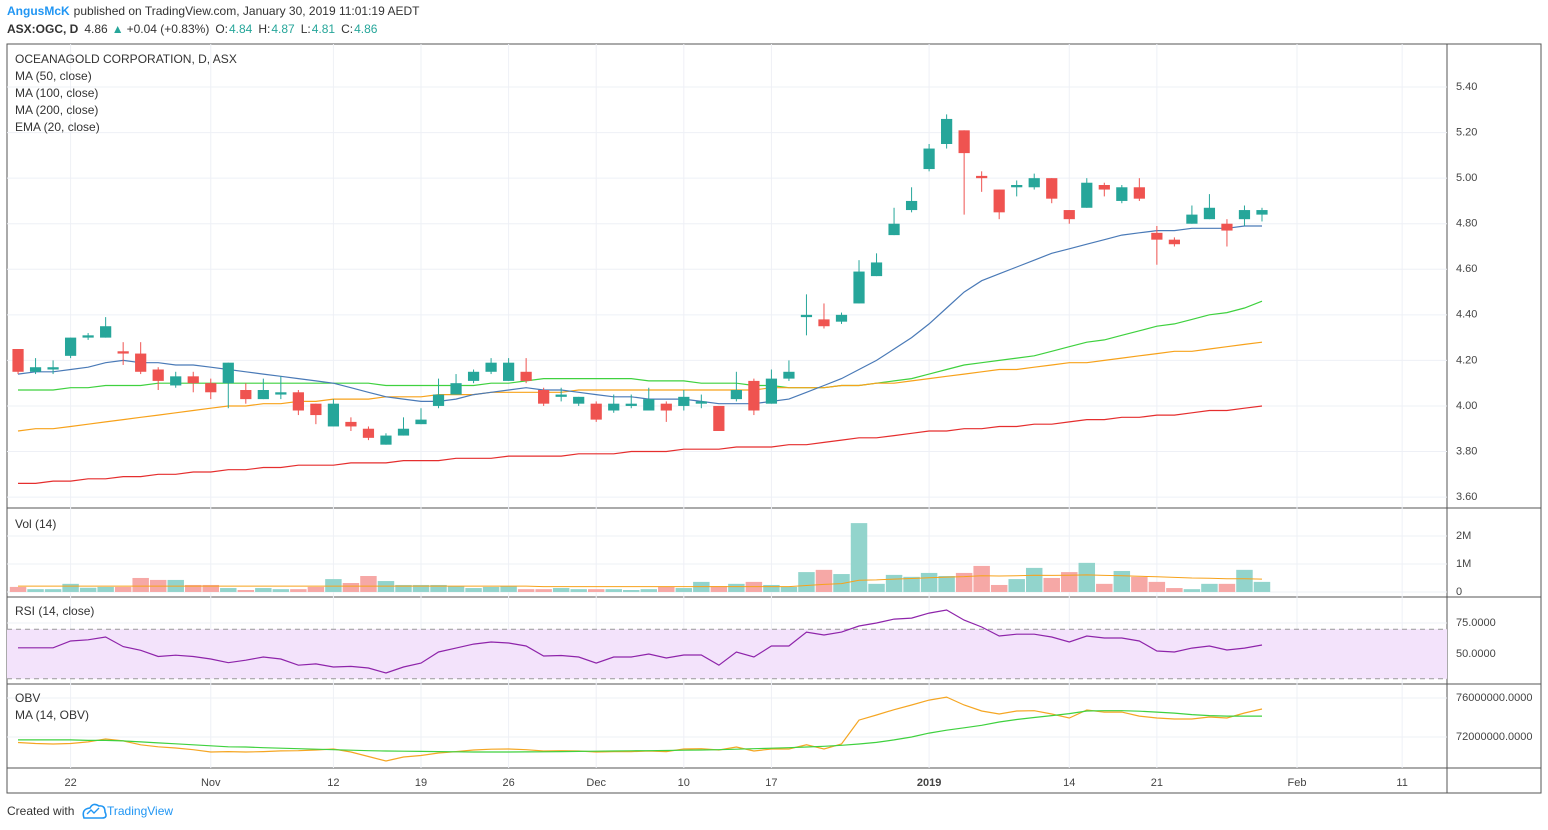  Describe the element at coordinates (1476, 623) in the screenshot. I see `y-tick-label: 75.0000` at that location.